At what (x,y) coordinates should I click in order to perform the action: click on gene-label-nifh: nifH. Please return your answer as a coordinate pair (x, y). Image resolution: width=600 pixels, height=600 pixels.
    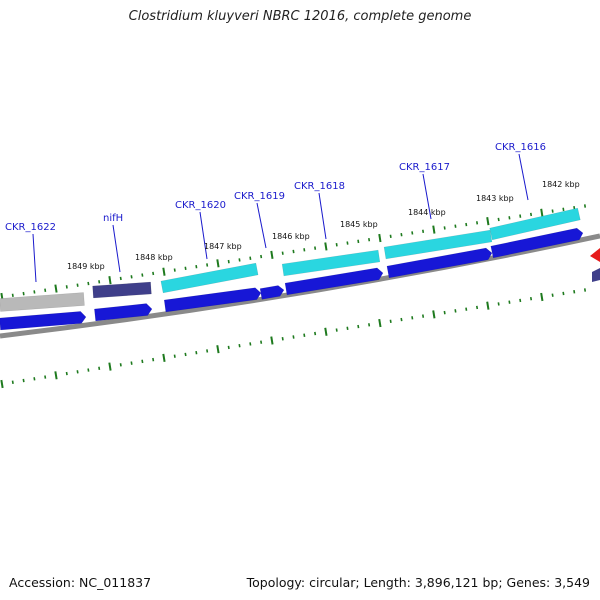
    Looking at the image, I should click on (113, 218).